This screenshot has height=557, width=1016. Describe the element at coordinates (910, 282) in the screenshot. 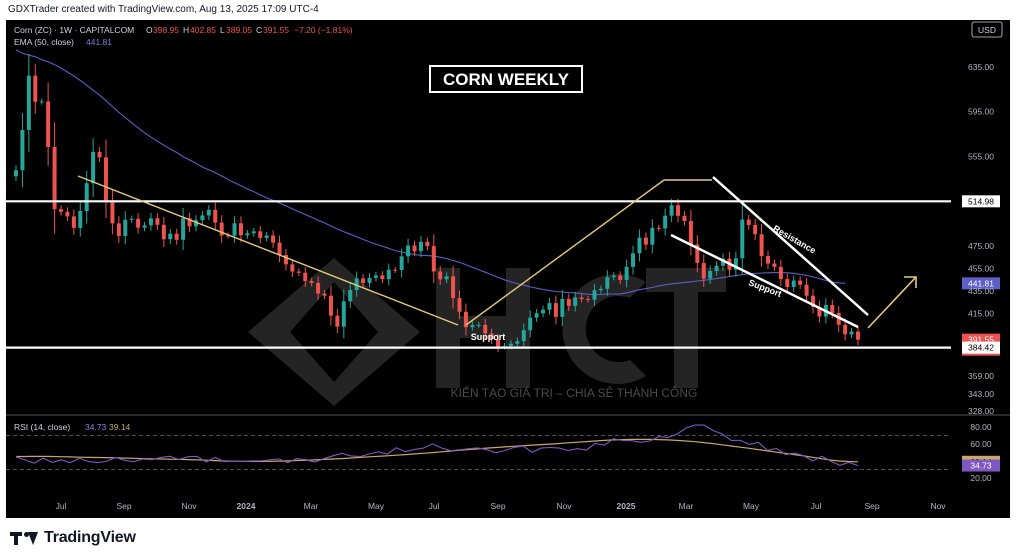

I see `breakout-arrow-head` at that location.